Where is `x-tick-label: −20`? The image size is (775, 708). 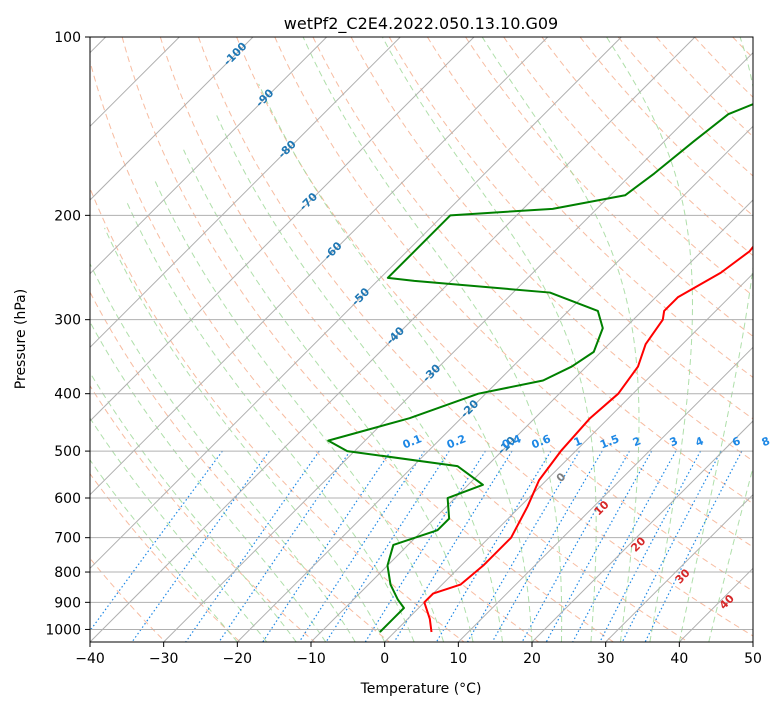
x-tick-label: −20 is located at coordinates (238, 659).